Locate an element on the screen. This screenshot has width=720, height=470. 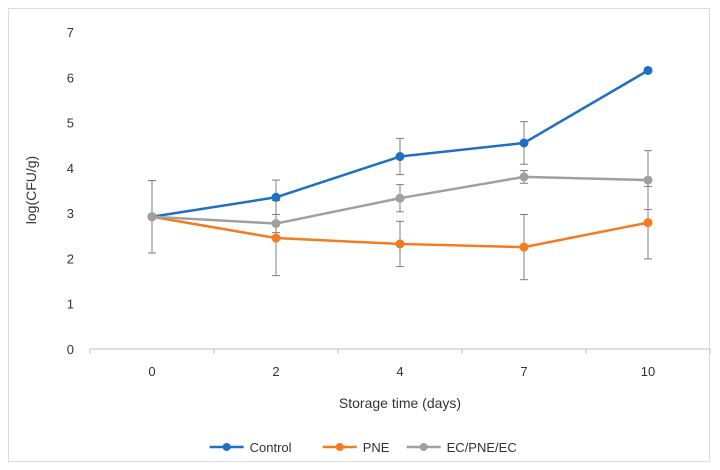
x-axis-ticks: 0 2 4 7 10 is located at coordinates (400, 364).